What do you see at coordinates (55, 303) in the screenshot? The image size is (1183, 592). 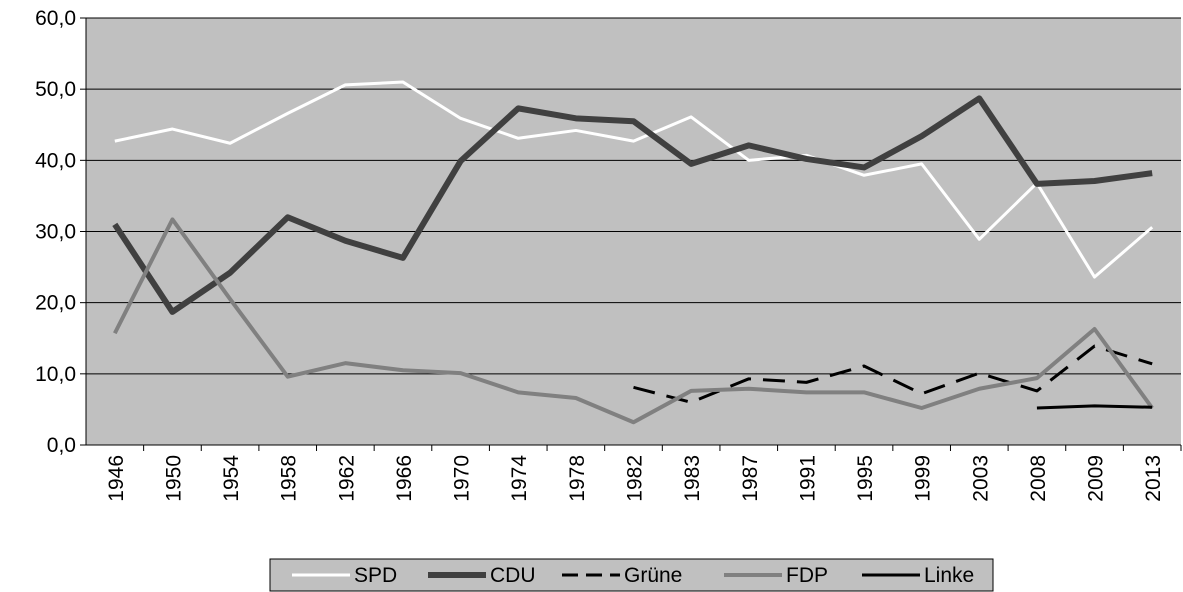 I see `y-tick-label: 20,0` at bounding box center [55, 303].